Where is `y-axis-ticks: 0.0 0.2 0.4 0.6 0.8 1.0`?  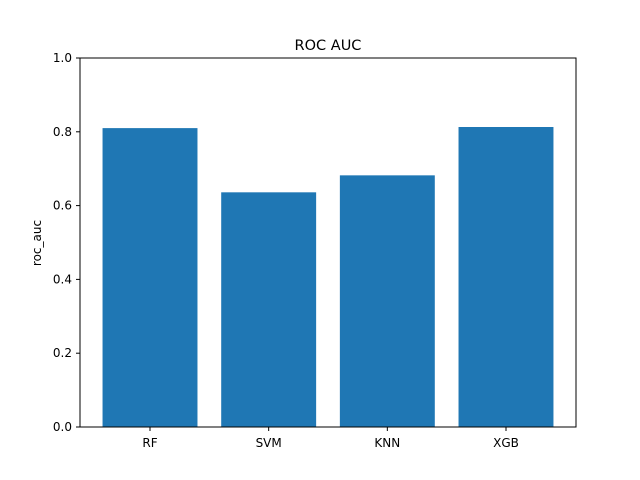 y-axis-ticks: 0.0 0.2 0.4 0.6 0.8 1.0 is located at coordinates (66, 242).